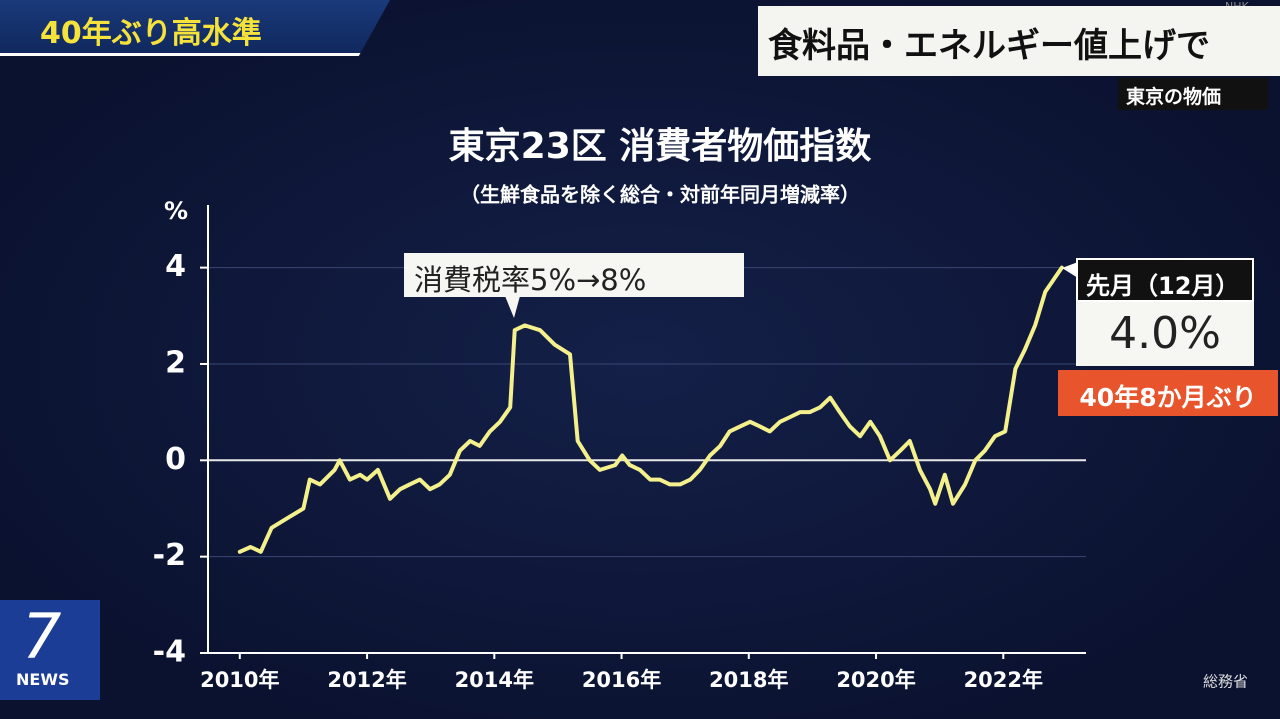 The image size is (1280, 719). Describe the element at coordinates (1019, 41) in the screenshot. I see `headline: 食料品・エネルギー値上げで` at that location.